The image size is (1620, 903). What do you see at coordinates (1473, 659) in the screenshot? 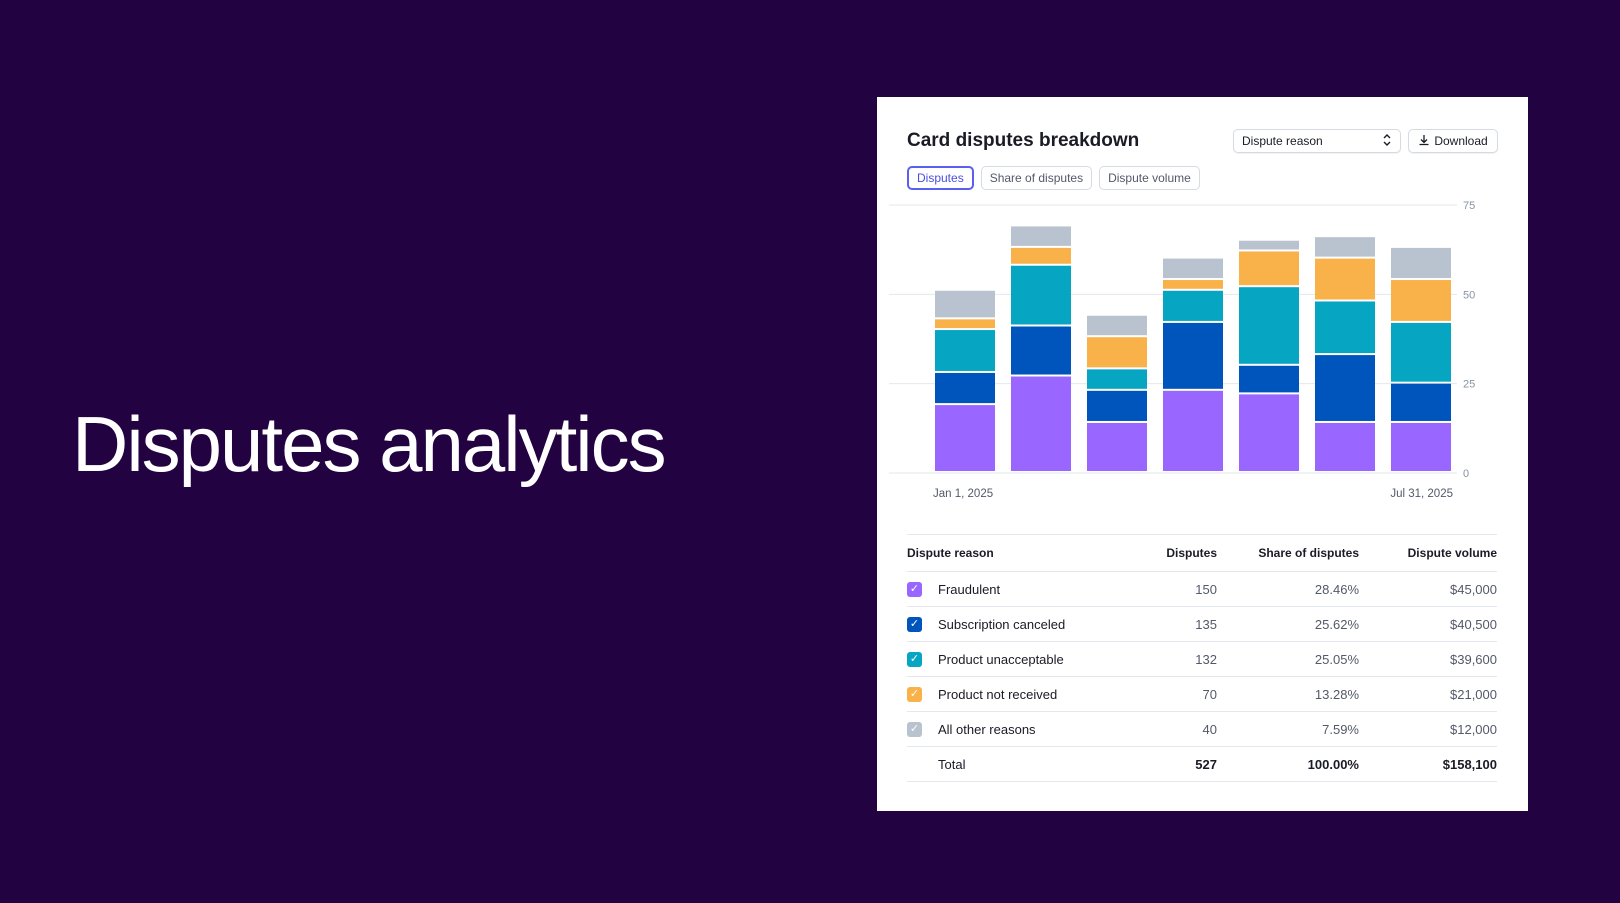
I see `volume-value: $39,600` at bounding box center [1473, 659].